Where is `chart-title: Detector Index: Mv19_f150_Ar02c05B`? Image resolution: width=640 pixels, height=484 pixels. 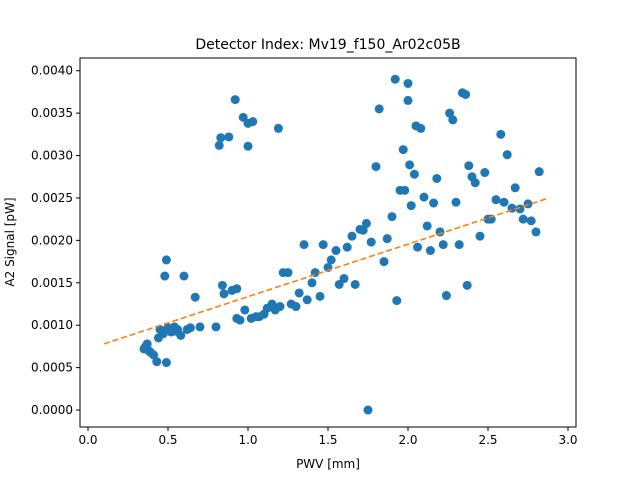
chart-title: Detector Index: Mv19_f150_Ar02c05B is located at coordinates (327, 45).